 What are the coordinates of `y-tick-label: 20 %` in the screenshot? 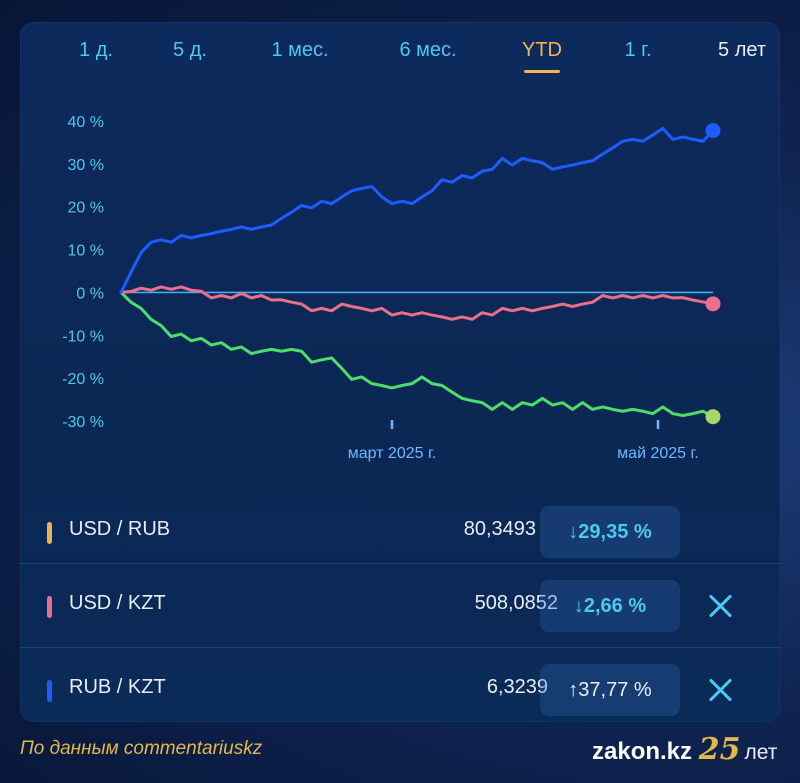 It's located at (86, 208).